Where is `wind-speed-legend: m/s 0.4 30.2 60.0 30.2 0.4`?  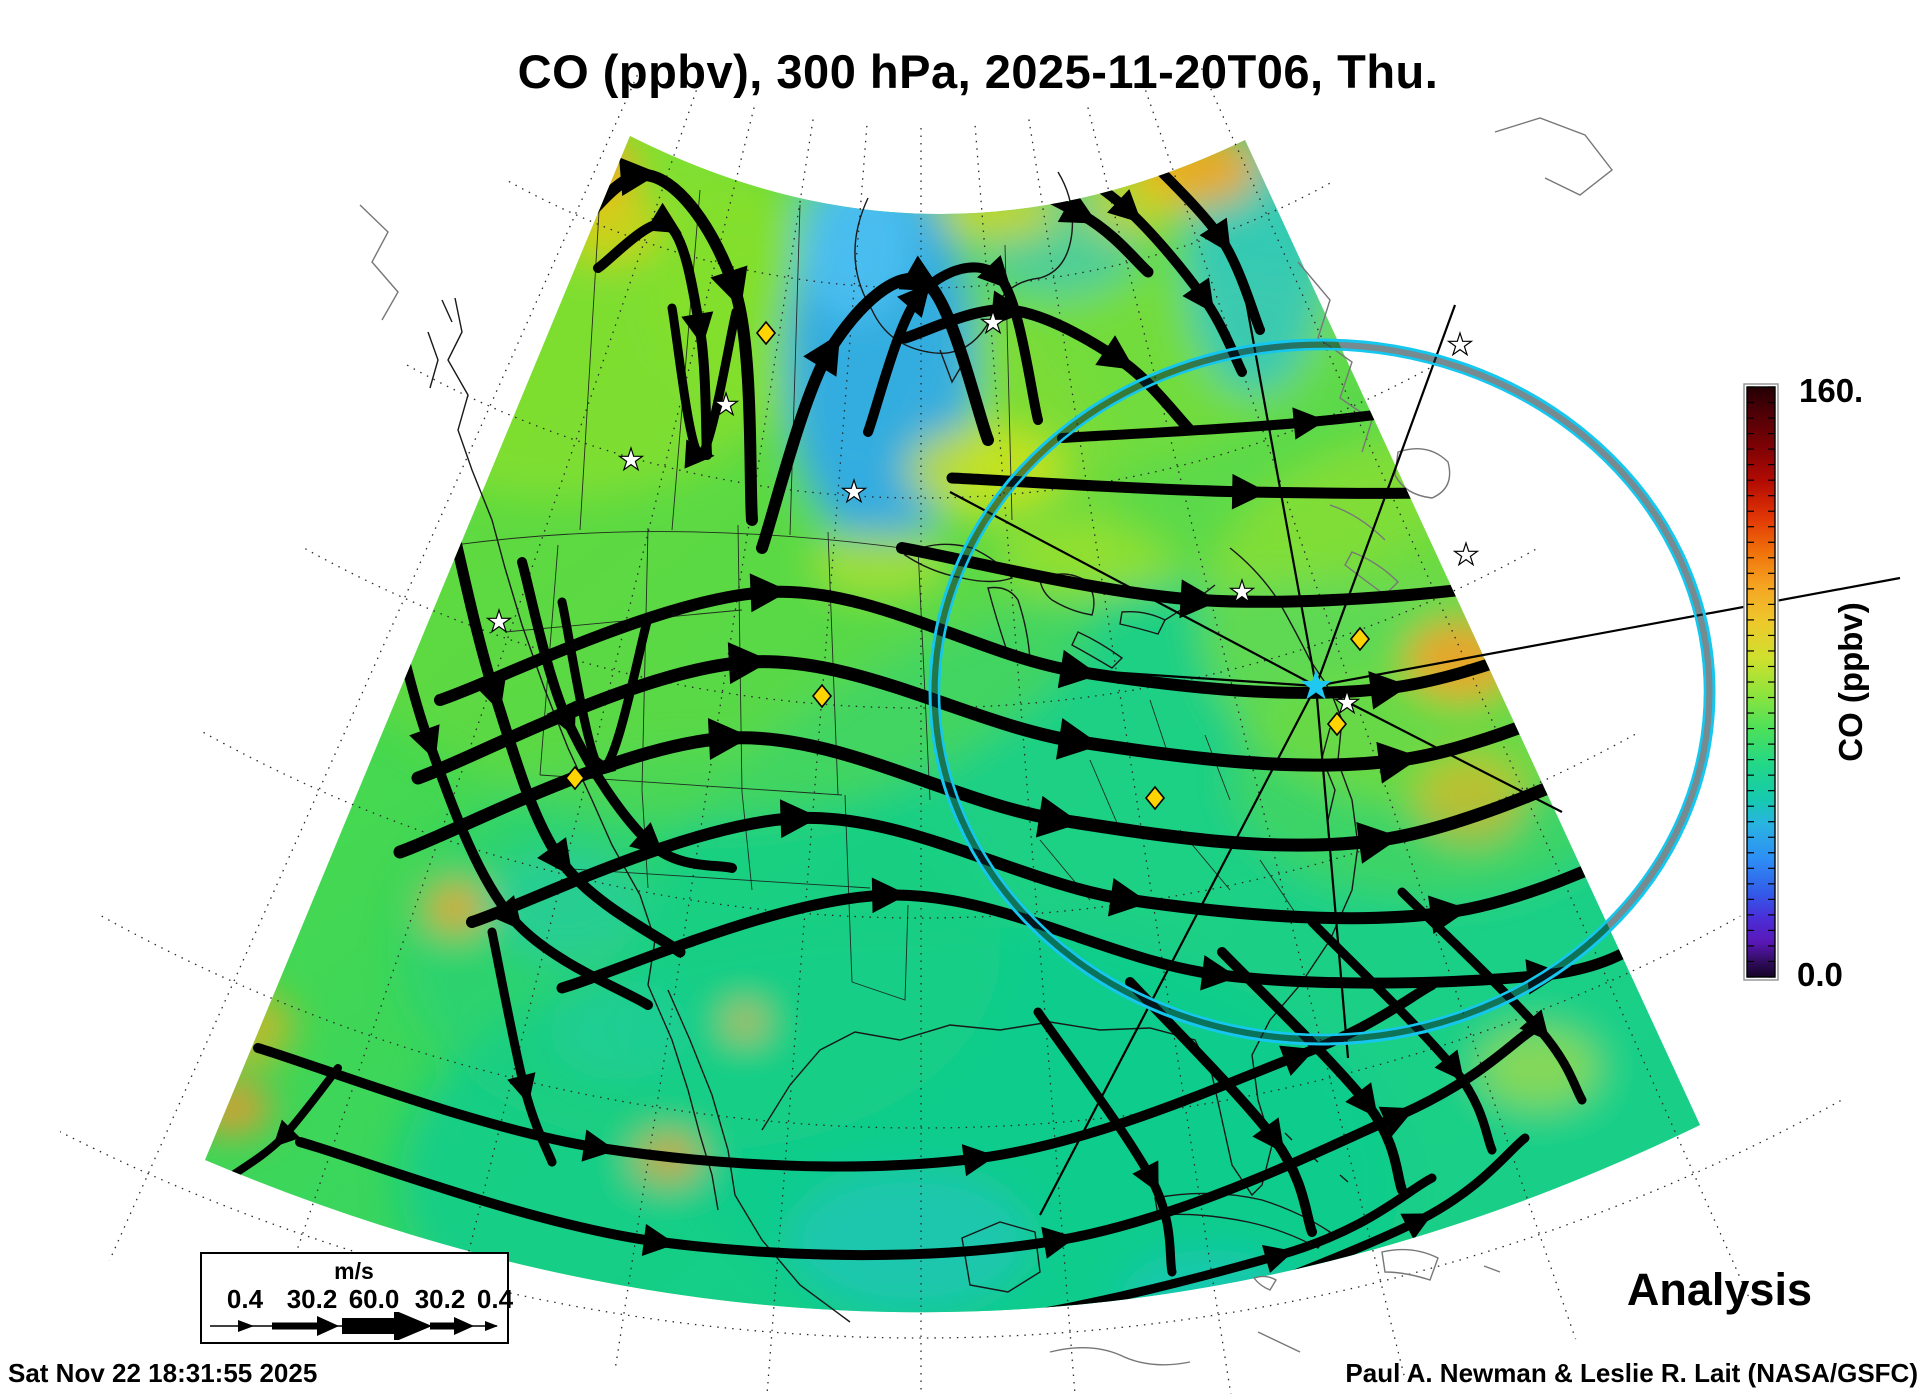 wind-speed-legend: m/s 0.4 30.2 60.0 30.2 0.4 is located at coordinates (356, 1298).